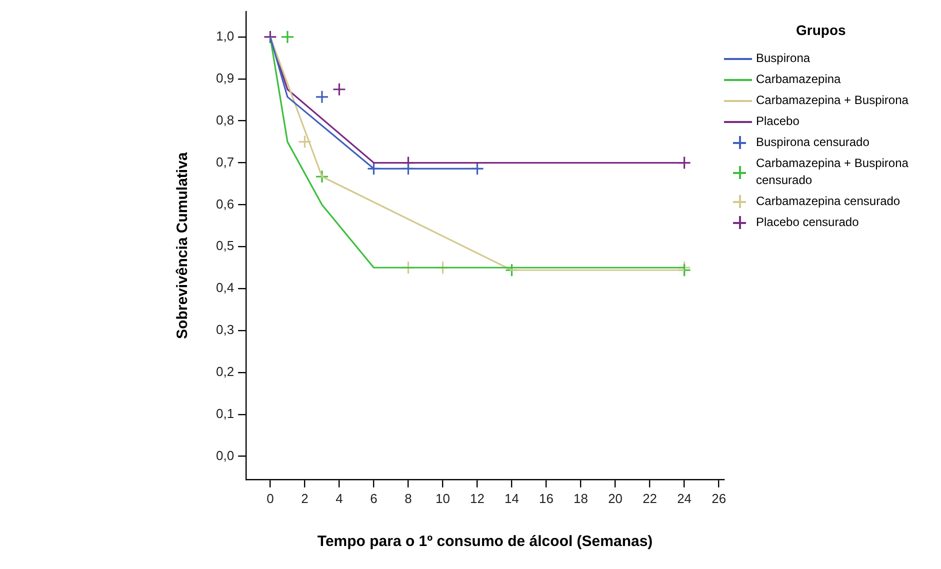  Describe the element at coordinates (719, 498) in the screenshot. I see `x-tick-label: 26` at that location.